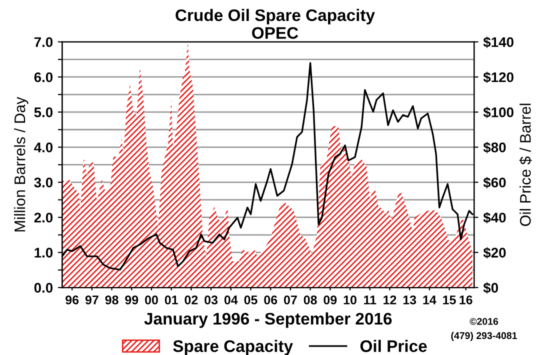 Image resolution: width=550 pixels, height=355 pixels. What do you see at coordinates (494, 218) in the screenshot?
I see `y2-tick-label: $40` at bounding box center [494, 218].